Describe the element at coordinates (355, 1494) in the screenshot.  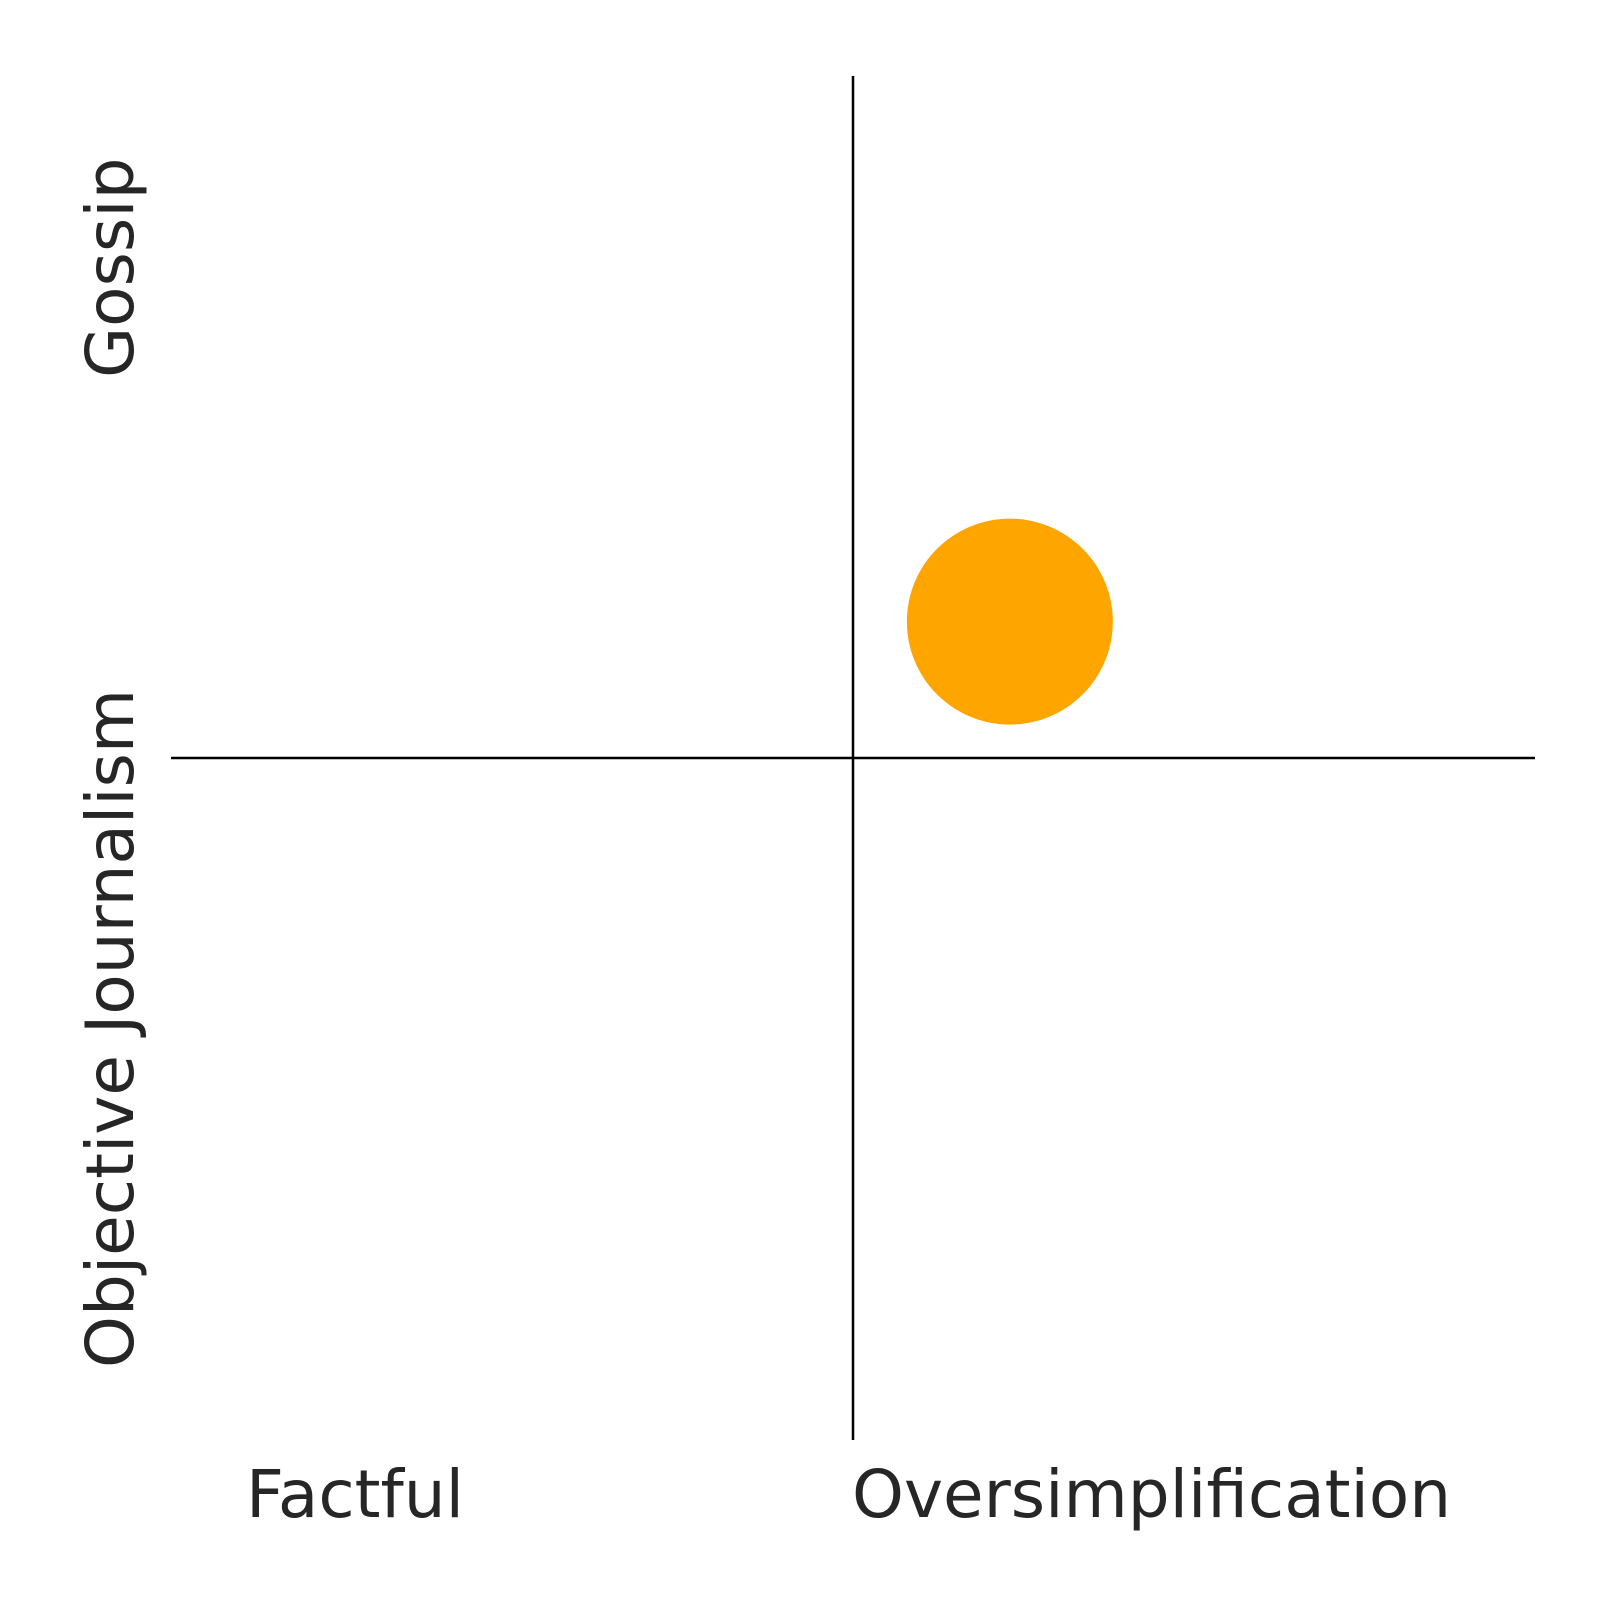
I see `x-axis-left-label: Factful` at that location.